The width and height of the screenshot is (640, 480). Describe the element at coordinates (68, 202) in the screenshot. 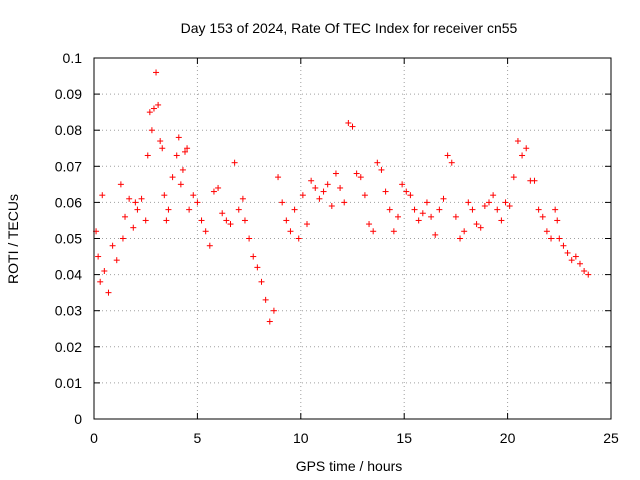

I see `y-tick-label: 0.06` at that location.